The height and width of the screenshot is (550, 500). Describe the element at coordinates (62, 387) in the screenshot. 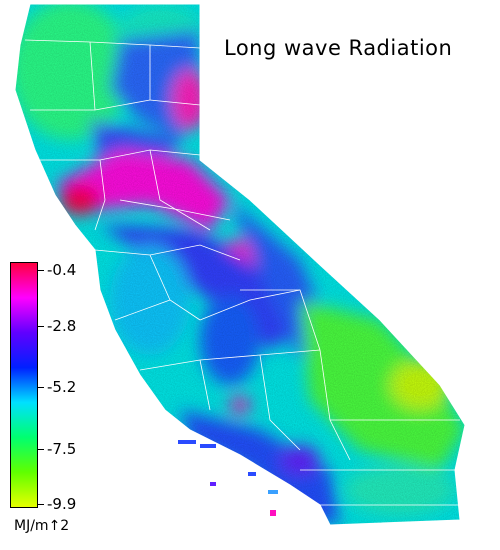

I see `legend-tick-label: -5.2` at that location.